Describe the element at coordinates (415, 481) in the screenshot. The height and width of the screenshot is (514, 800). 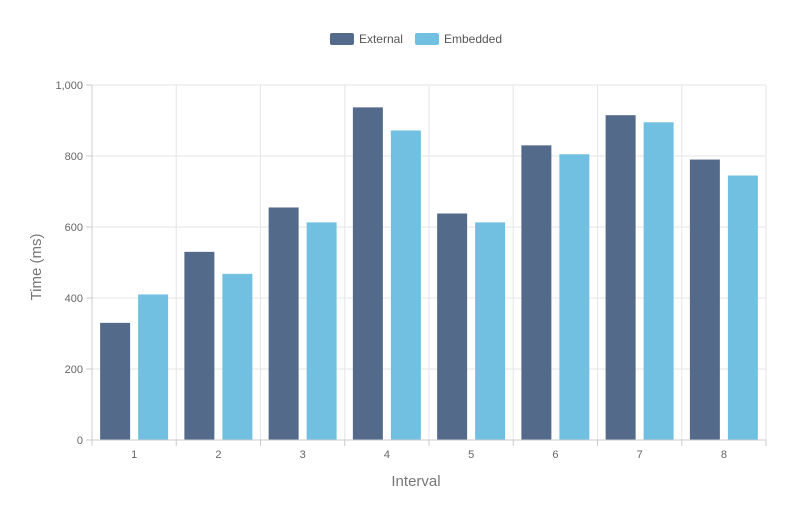
I see `x-axis-title: Interval` at that location.